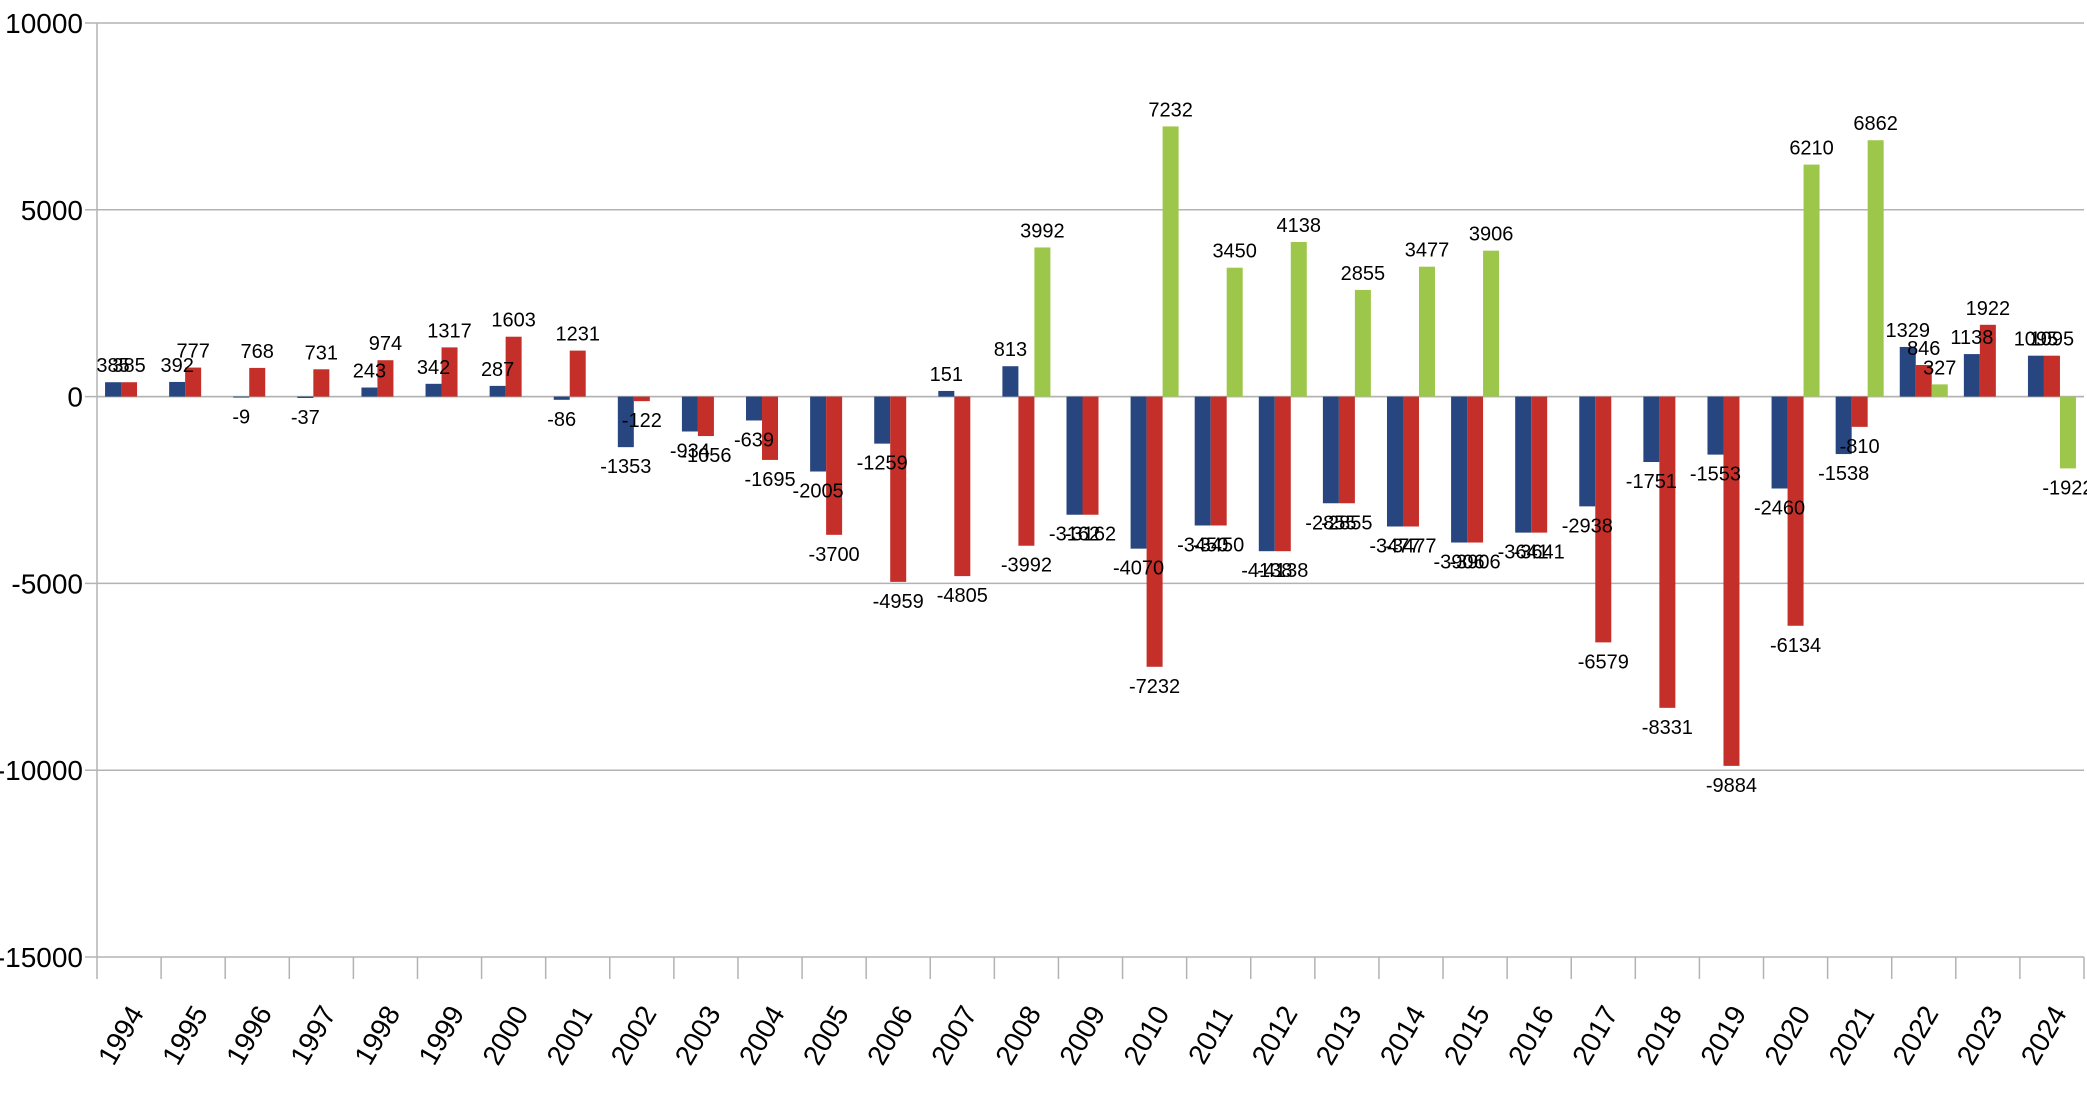 This screenshot has width=2087, height=1106. I want to click on data-label-series2-2021: -810, so click(1860, 447).